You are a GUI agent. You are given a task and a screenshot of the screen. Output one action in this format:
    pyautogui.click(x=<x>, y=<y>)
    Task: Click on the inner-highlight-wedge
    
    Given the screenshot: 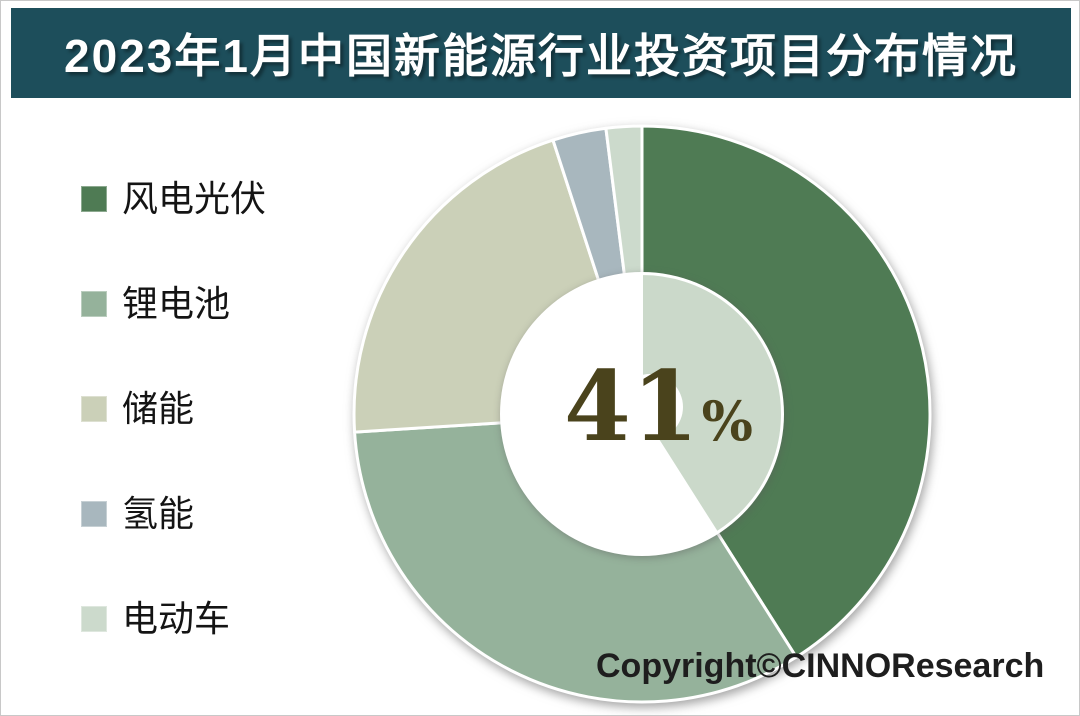 What is the action you would take?
    pyautogui.click(x=712, y=403)
    